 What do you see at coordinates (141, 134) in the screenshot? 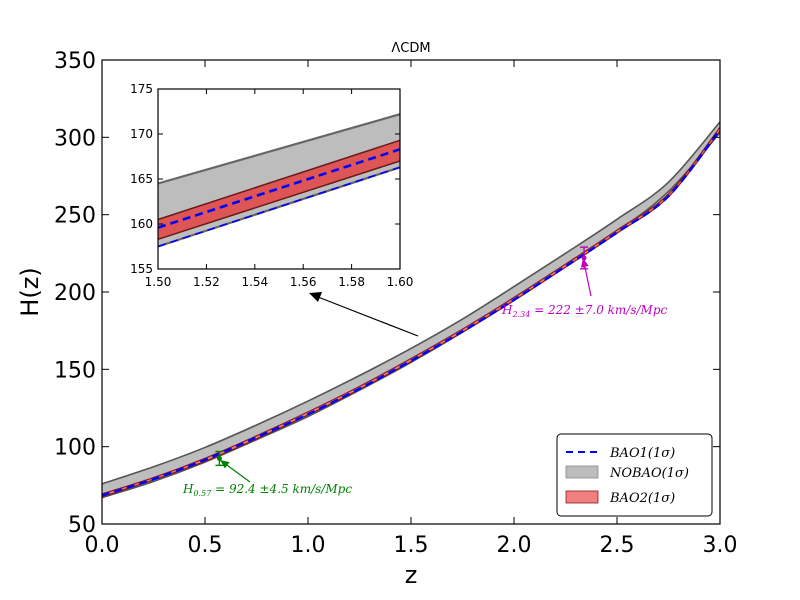
I see `inset-y-tick-label: 170` at bounding box center [141, 134].